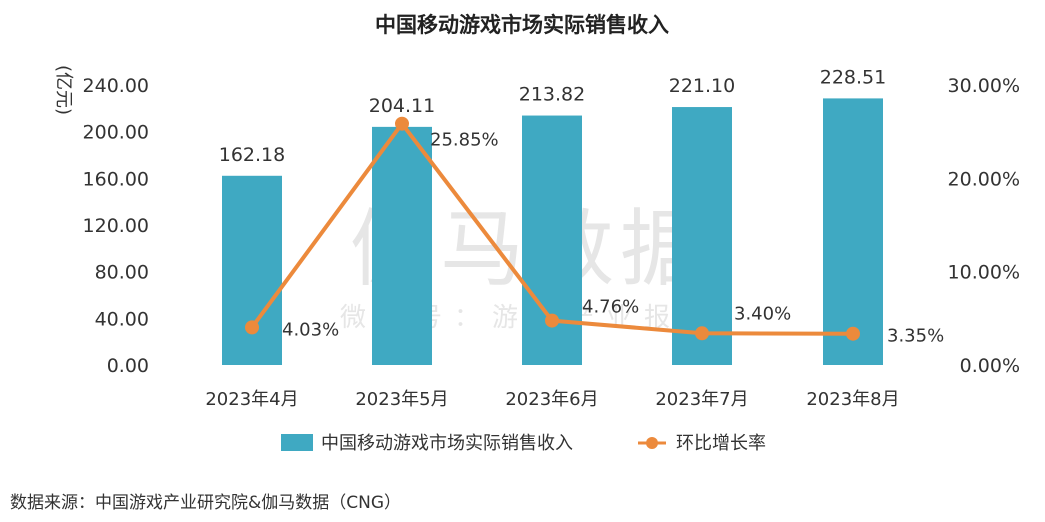  I want to click on x-tick-label: 2023年8月, so click(852, 399).